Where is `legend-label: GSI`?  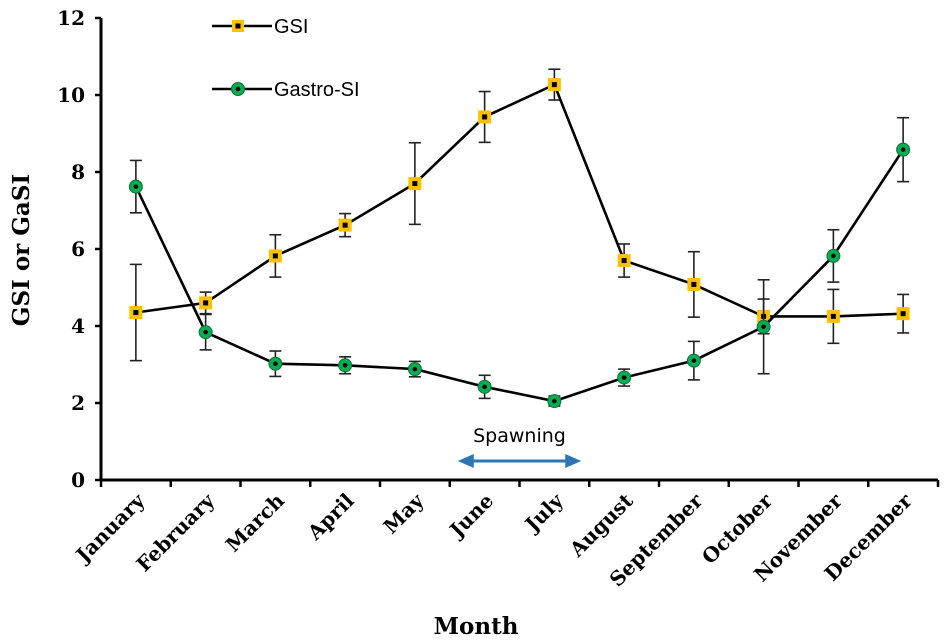
legend-label: GSI is located at coordinates (291, 27).